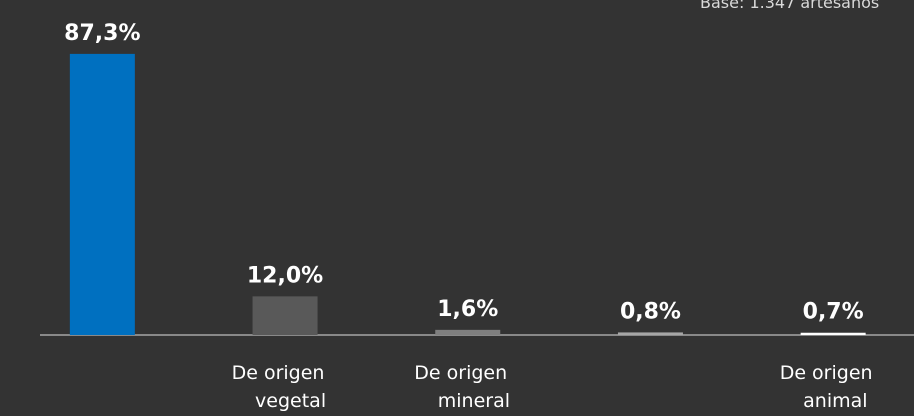 This screenshot has height=416, width=914. What do you see at coordinates (829, 387) in the screenshot?
I see `x-tick-label: De origen animal` at bounding box center [829, 387].